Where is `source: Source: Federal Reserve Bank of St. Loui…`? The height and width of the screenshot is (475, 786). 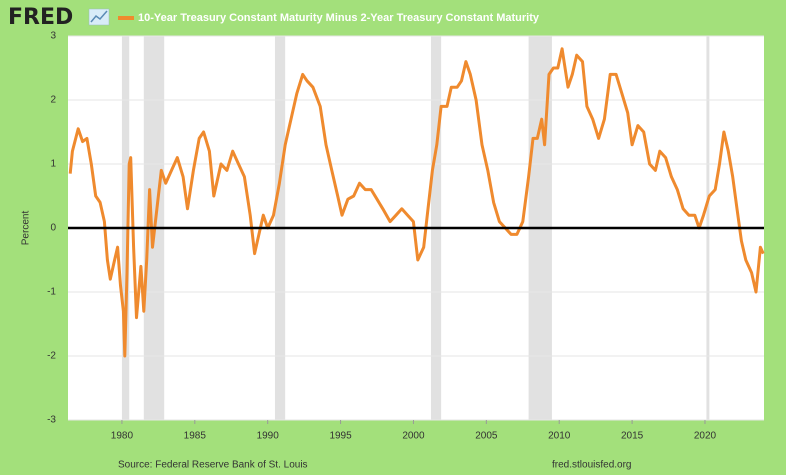 source: Source: Federal Reserve Bank of St. Loui… is located at coordinates (213, 465).